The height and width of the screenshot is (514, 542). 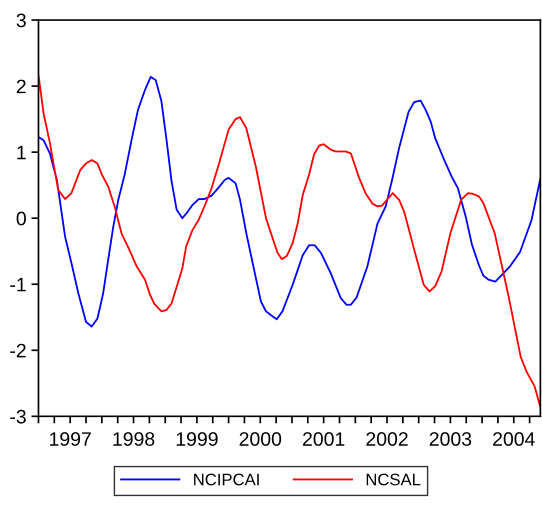 What do you see at coordinates (21, 153) in the screenshot?
I see `y-tick-label: 1` at bounding box center [21, 153].